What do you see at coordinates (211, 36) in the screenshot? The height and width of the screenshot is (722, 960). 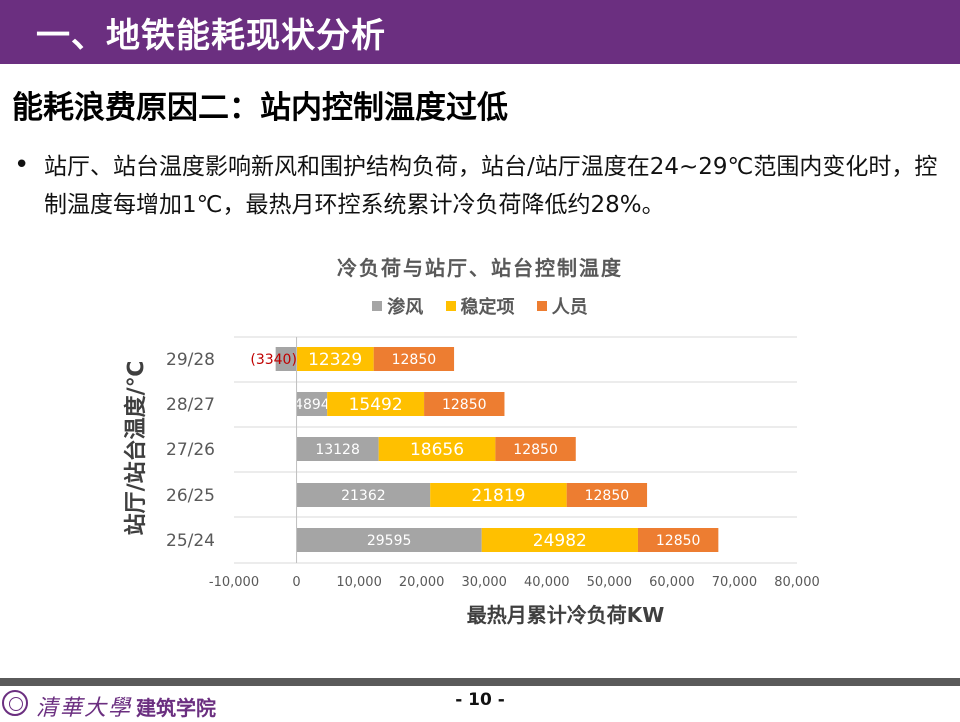 I see `slide-title: 一、地铁能耗现状分析` at bounding box center [211, 36].